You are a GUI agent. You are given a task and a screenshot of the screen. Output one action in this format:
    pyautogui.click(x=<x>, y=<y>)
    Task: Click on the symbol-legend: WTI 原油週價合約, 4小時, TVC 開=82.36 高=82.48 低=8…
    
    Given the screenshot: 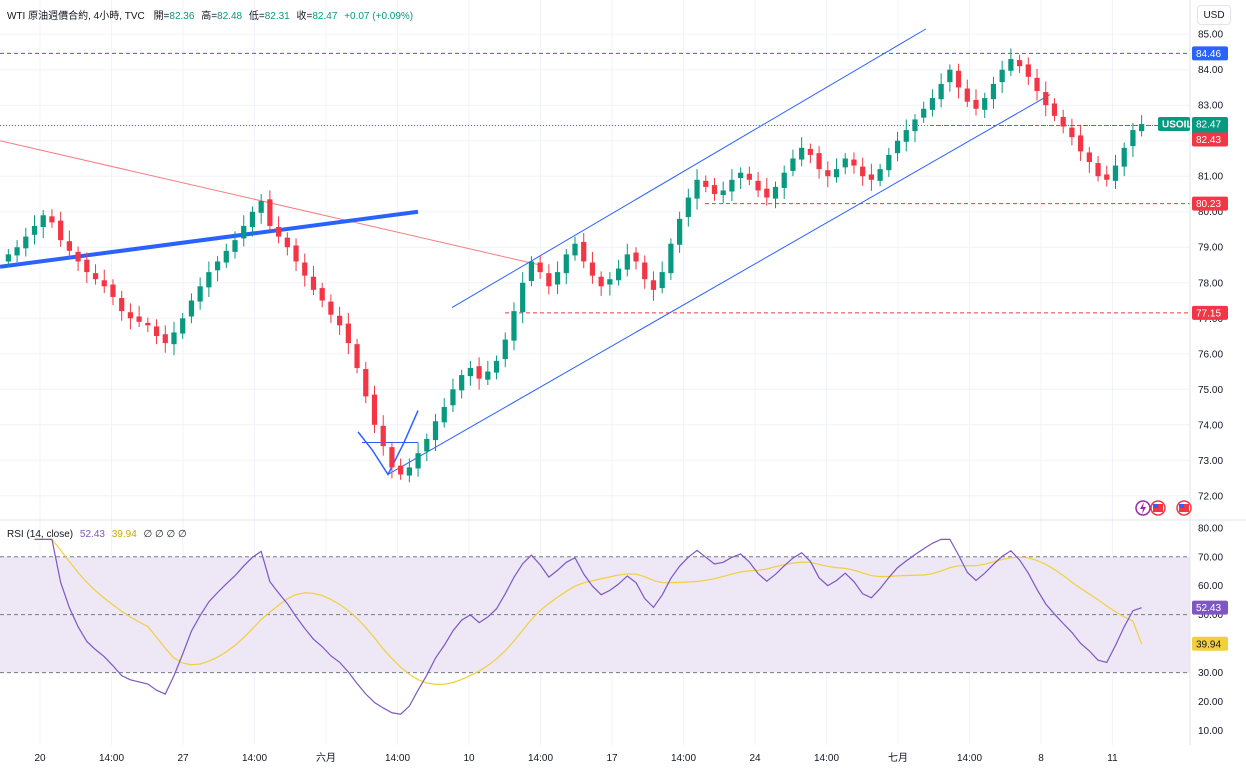 What is the action you would take?
    pyautogui.click(x=210, y=14)
    